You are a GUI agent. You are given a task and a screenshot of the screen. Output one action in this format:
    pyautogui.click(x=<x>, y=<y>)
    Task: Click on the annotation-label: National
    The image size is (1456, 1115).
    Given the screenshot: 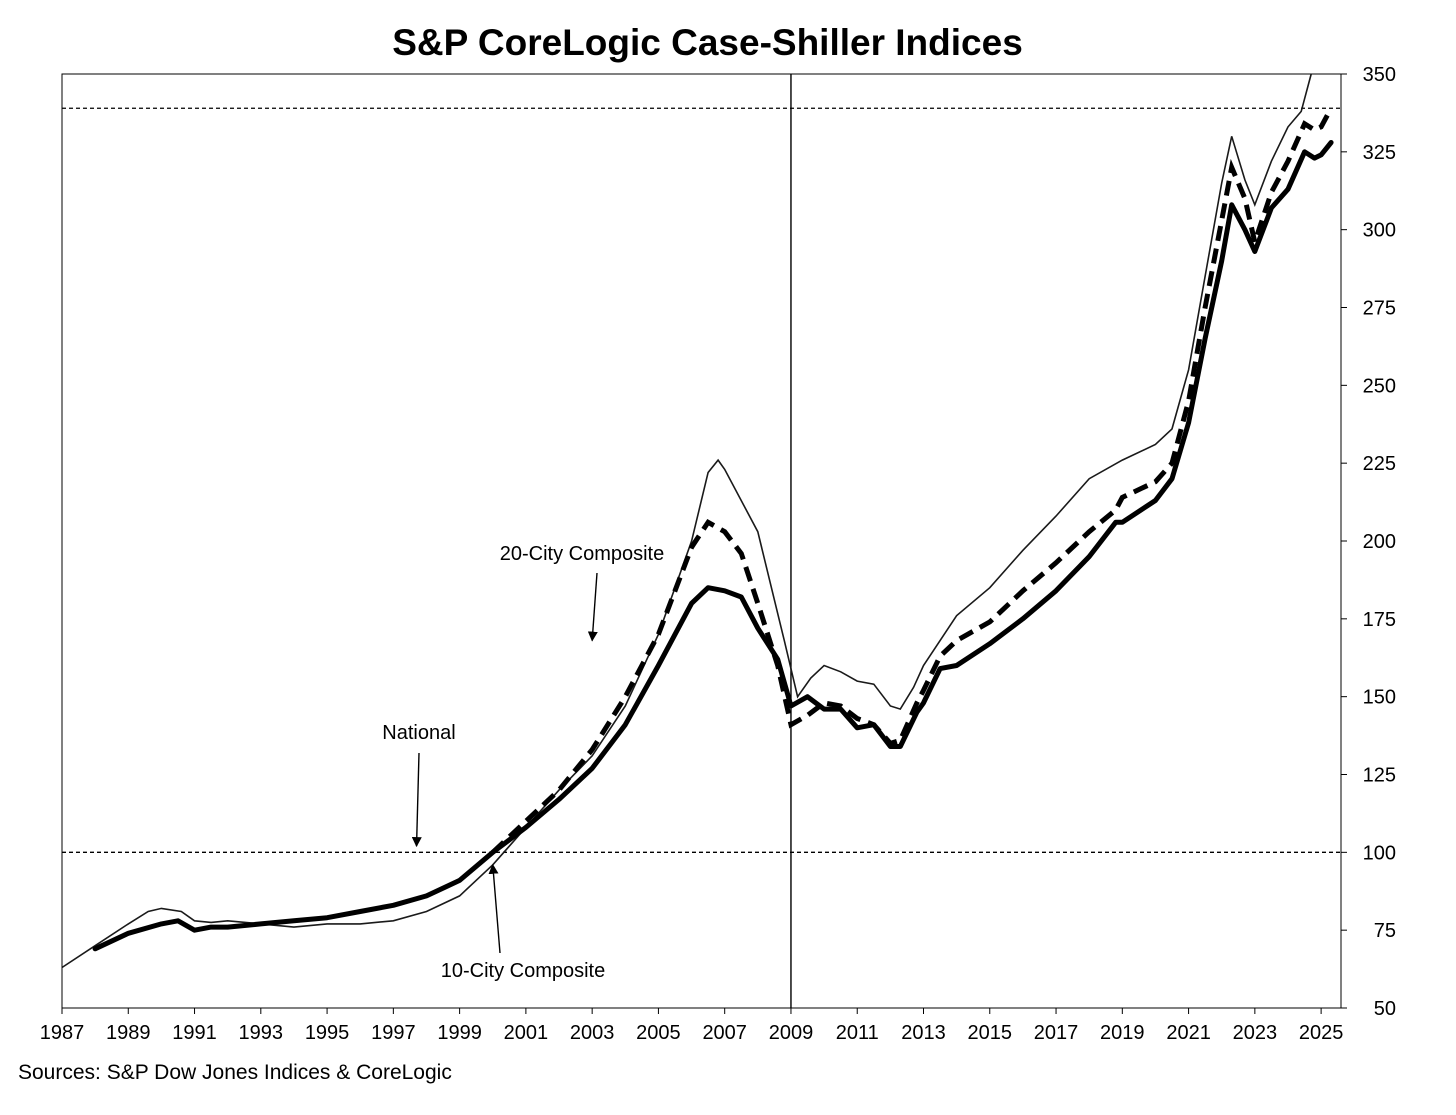 What is the action you would take?
    pyautogui.click(x=418, y=733)
    